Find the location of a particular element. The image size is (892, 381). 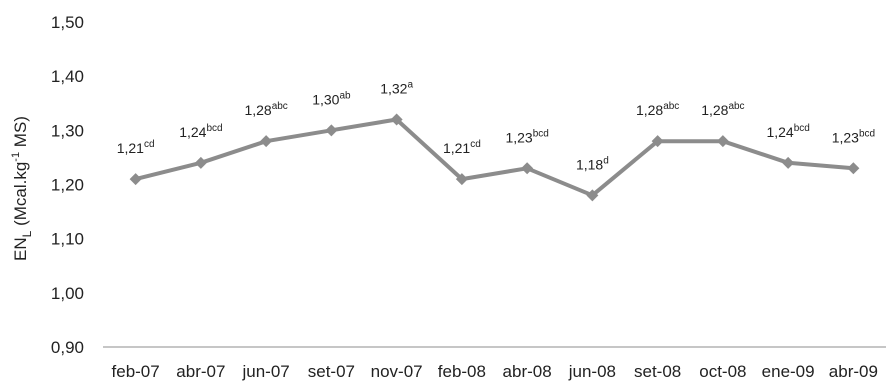

x-tick-label: jun-08 is located at coordinates (592, 371).